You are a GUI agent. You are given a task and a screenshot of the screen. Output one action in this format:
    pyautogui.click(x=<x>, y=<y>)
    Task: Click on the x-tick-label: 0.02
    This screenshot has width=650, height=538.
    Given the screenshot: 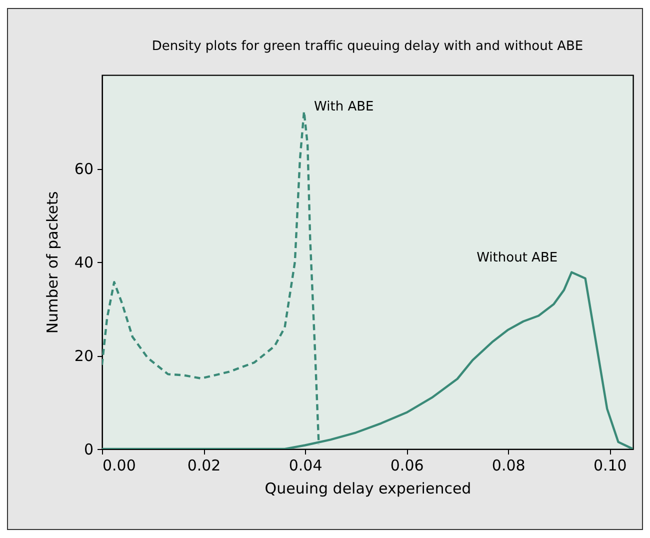 What is the action you would take?
    pyautogui.click(x=204, y=465)
    